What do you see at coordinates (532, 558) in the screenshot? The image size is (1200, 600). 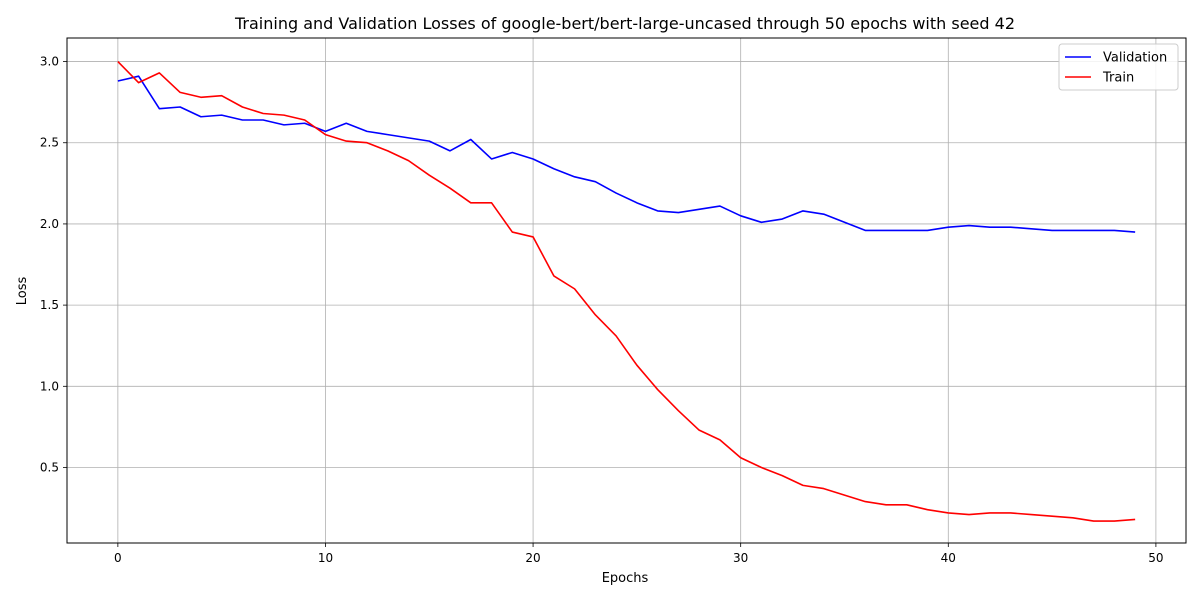 I see `x-tick-label: 20` at bounding box center [532, 558].